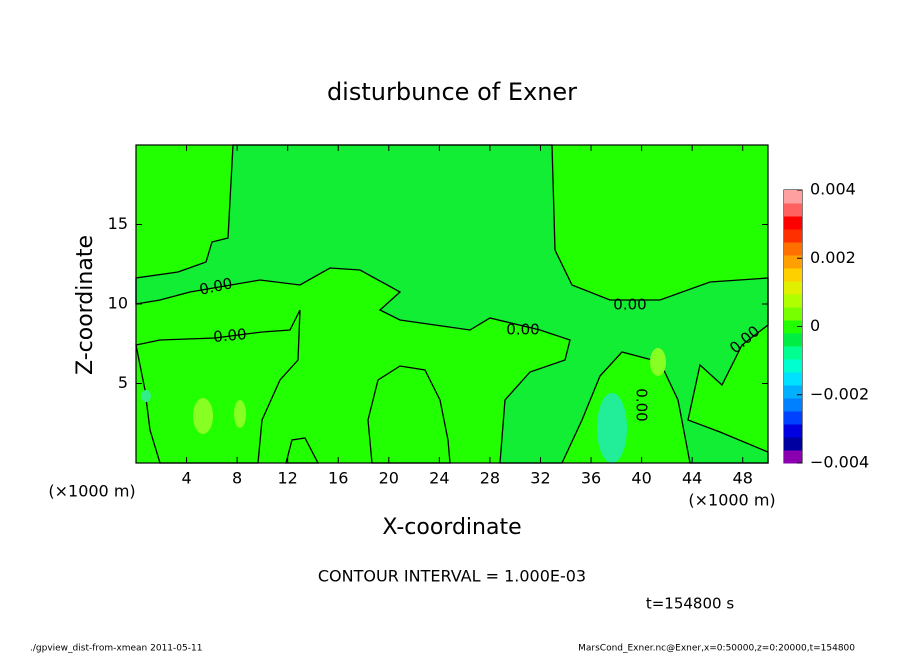 This screenshot has width=904, height=654. I want to click on y-tick-label: 10, so click(118, 303).